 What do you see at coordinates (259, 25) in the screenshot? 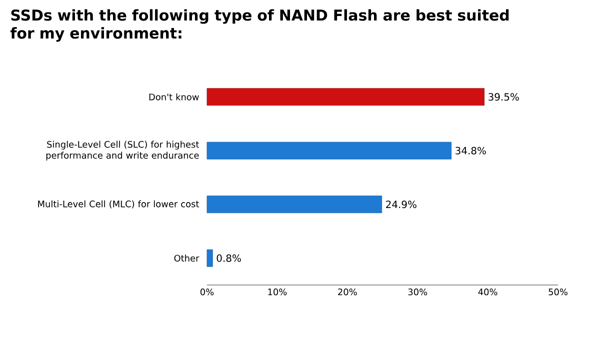
I see `chart-title: SSDs with the following type of NAND Flash are best suited for my environment:` at bounding box center [259, 25].